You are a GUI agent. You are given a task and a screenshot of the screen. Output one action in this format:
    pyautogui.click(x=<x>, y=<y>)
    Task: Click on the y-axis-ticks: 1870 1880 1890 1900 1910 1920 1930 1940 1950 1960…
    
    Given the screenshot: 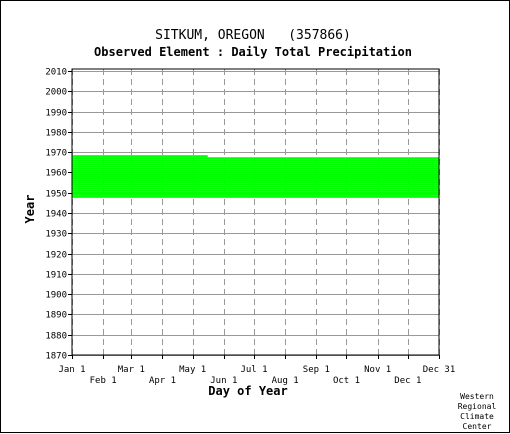 What is the action you would take?
    pyautogui.click(x=58, y=215)
    